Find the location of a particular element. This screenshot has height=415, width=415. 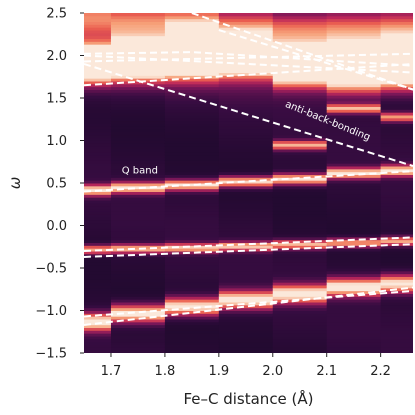

fit-line is located at coordinates (248, 59).